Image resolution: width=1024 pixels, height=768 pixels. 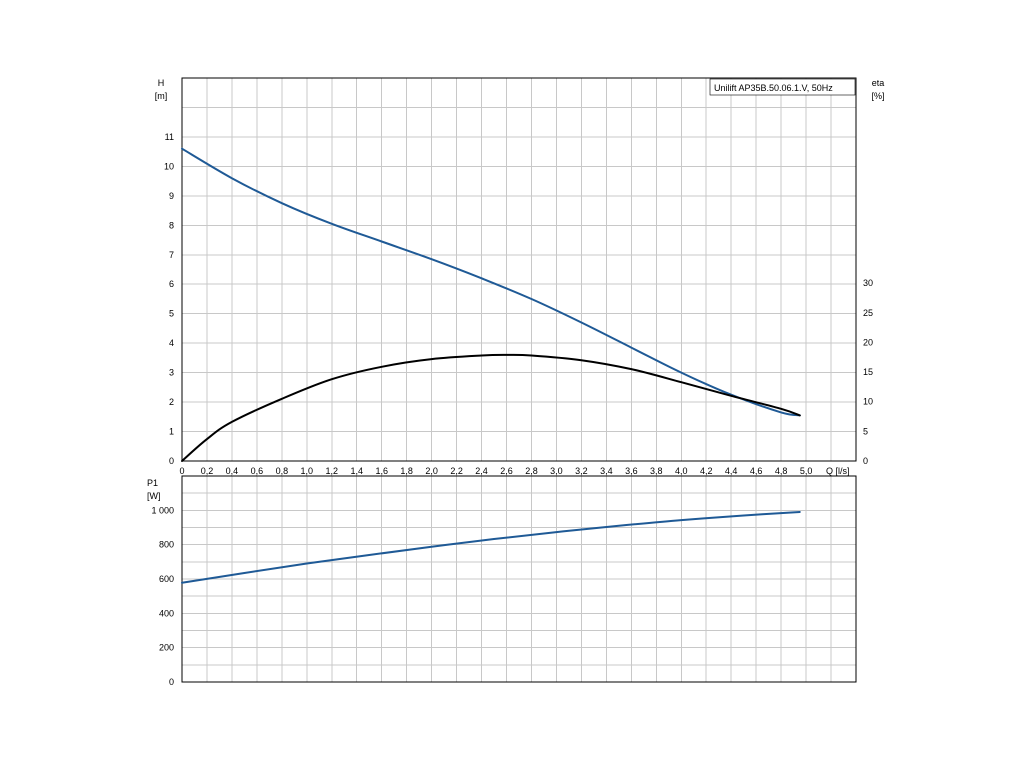 What do you see at coordinates (166, 613) in the screenshot?
I see `power-y-tick-label: 400` at bounding box center [166, 613].